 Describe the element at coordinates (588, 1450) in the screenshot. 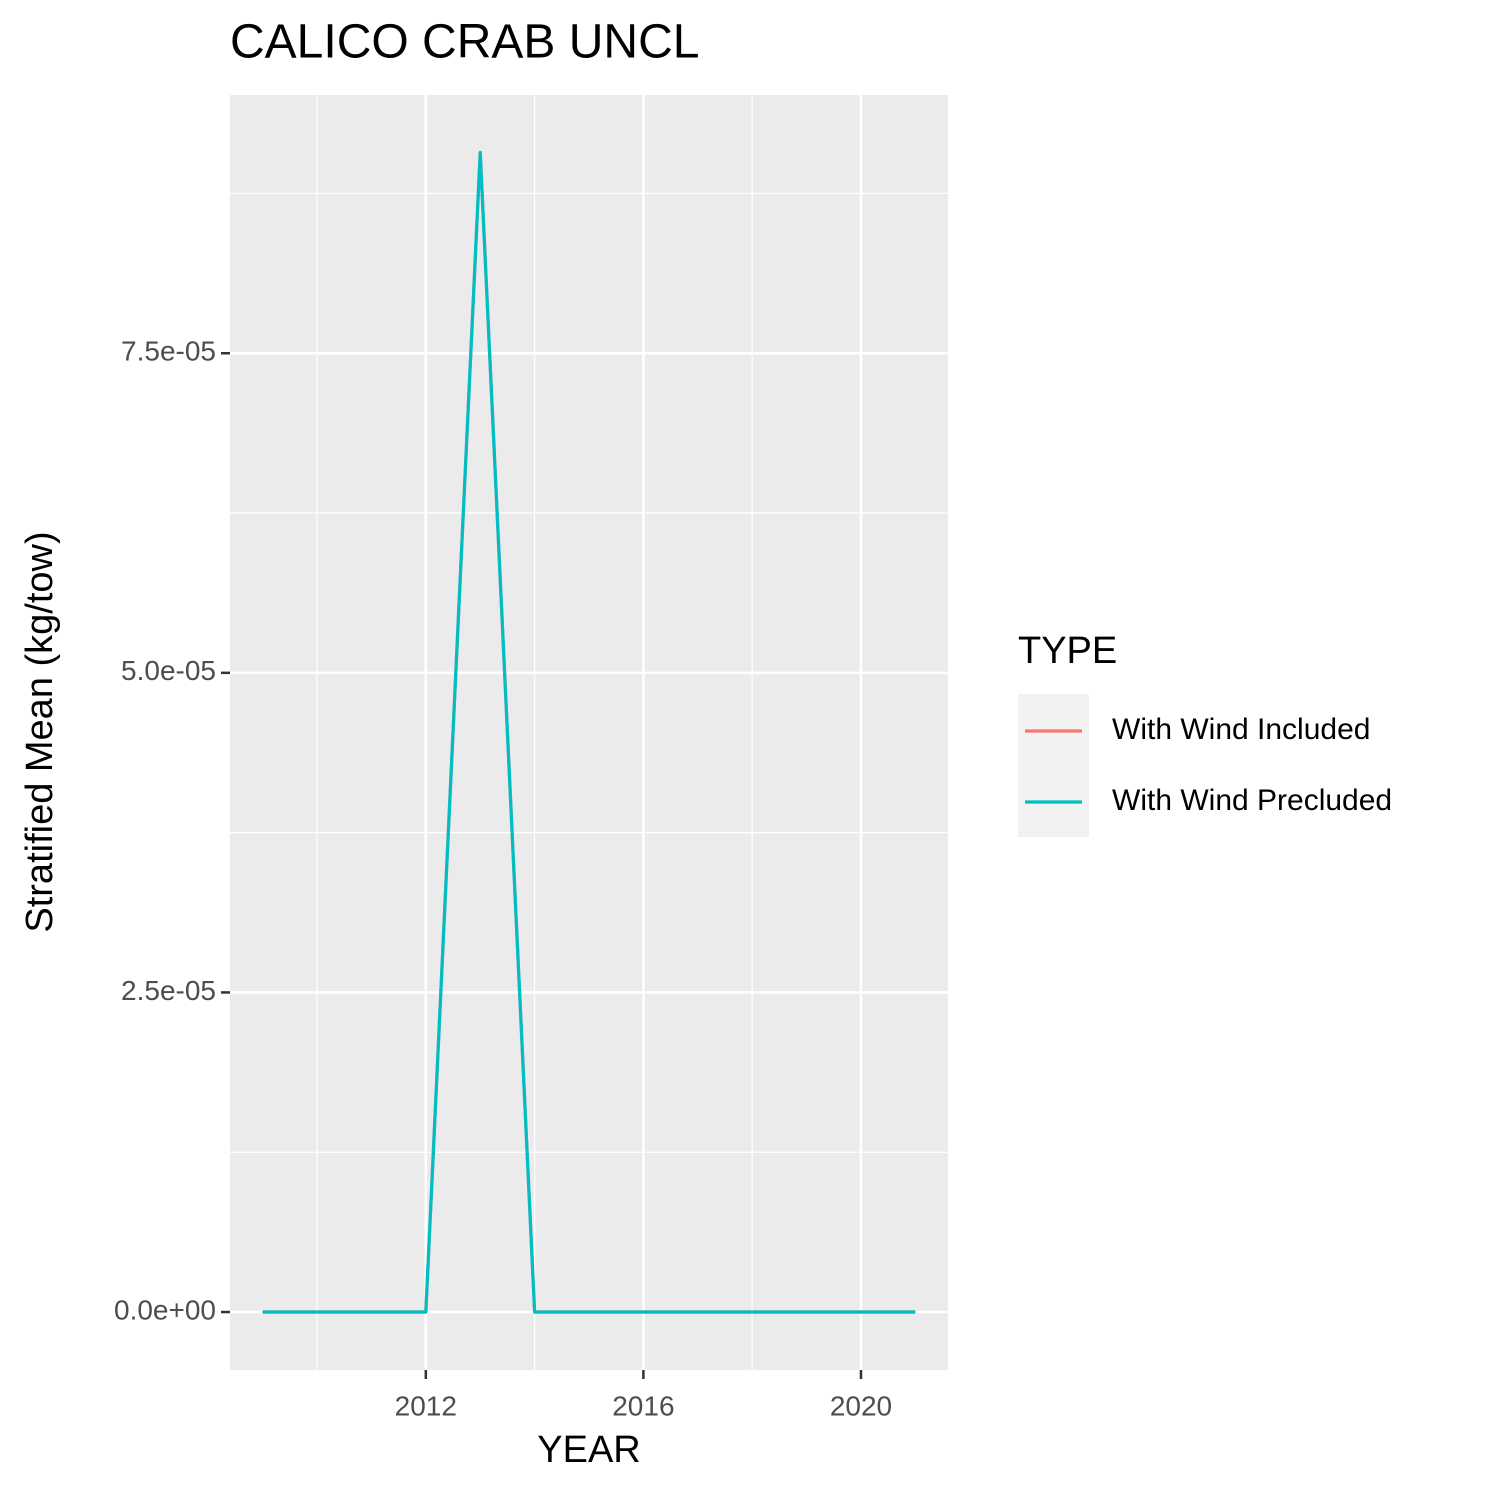

I see `x-axis-label: YEAR` at that location.